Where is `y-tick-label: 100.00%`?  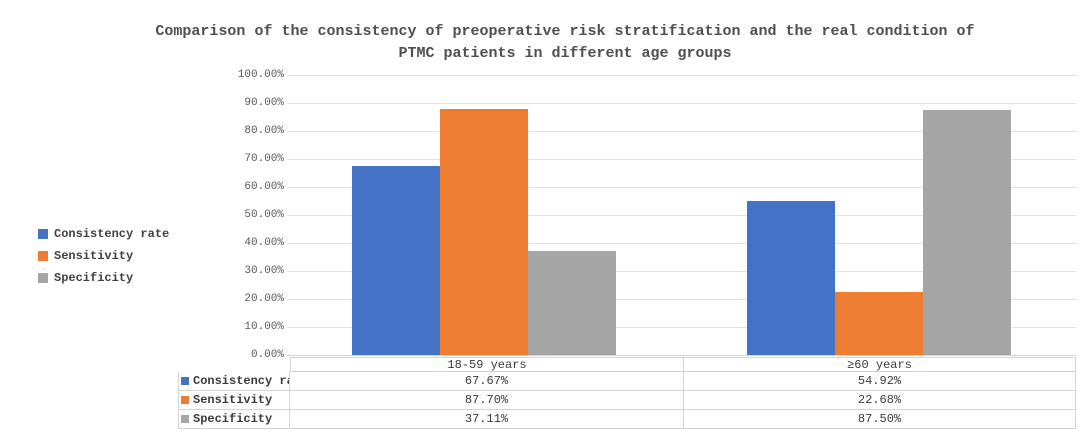 y-tick-label: 100.00% is located at coordinates (260, 75).